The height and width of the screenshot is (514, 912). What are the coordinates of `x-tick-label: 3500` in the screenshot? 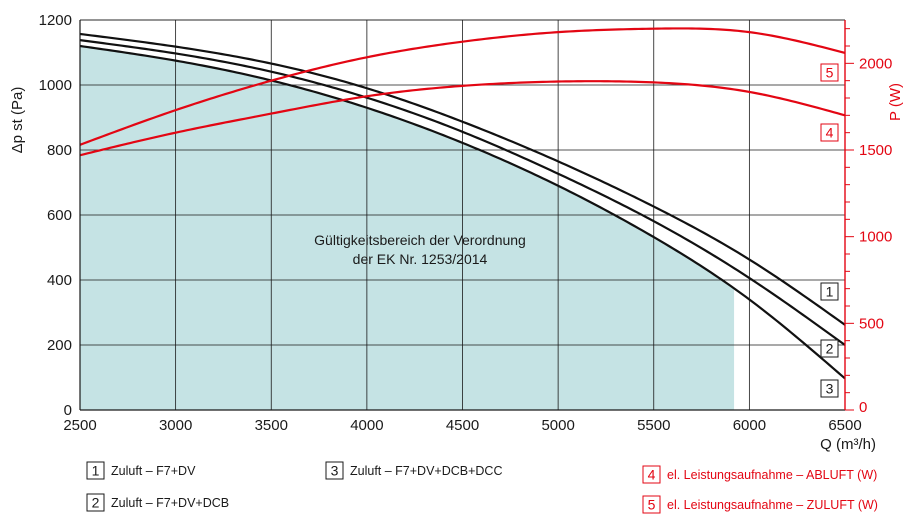 It's located at (271, 425).